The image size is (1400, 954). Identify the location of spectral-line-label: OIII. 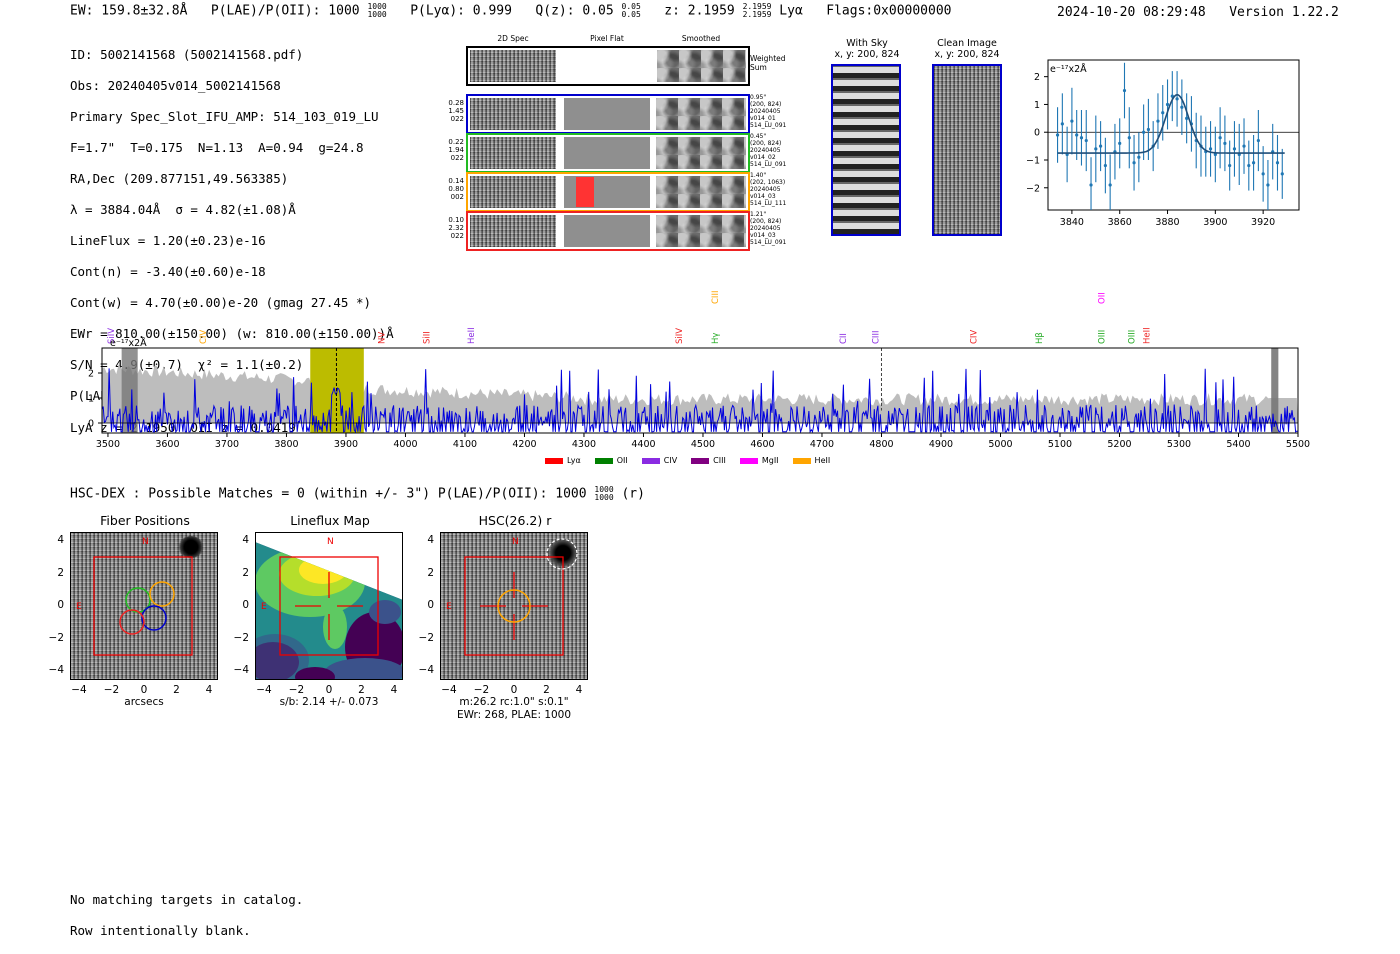
(1103, 337).